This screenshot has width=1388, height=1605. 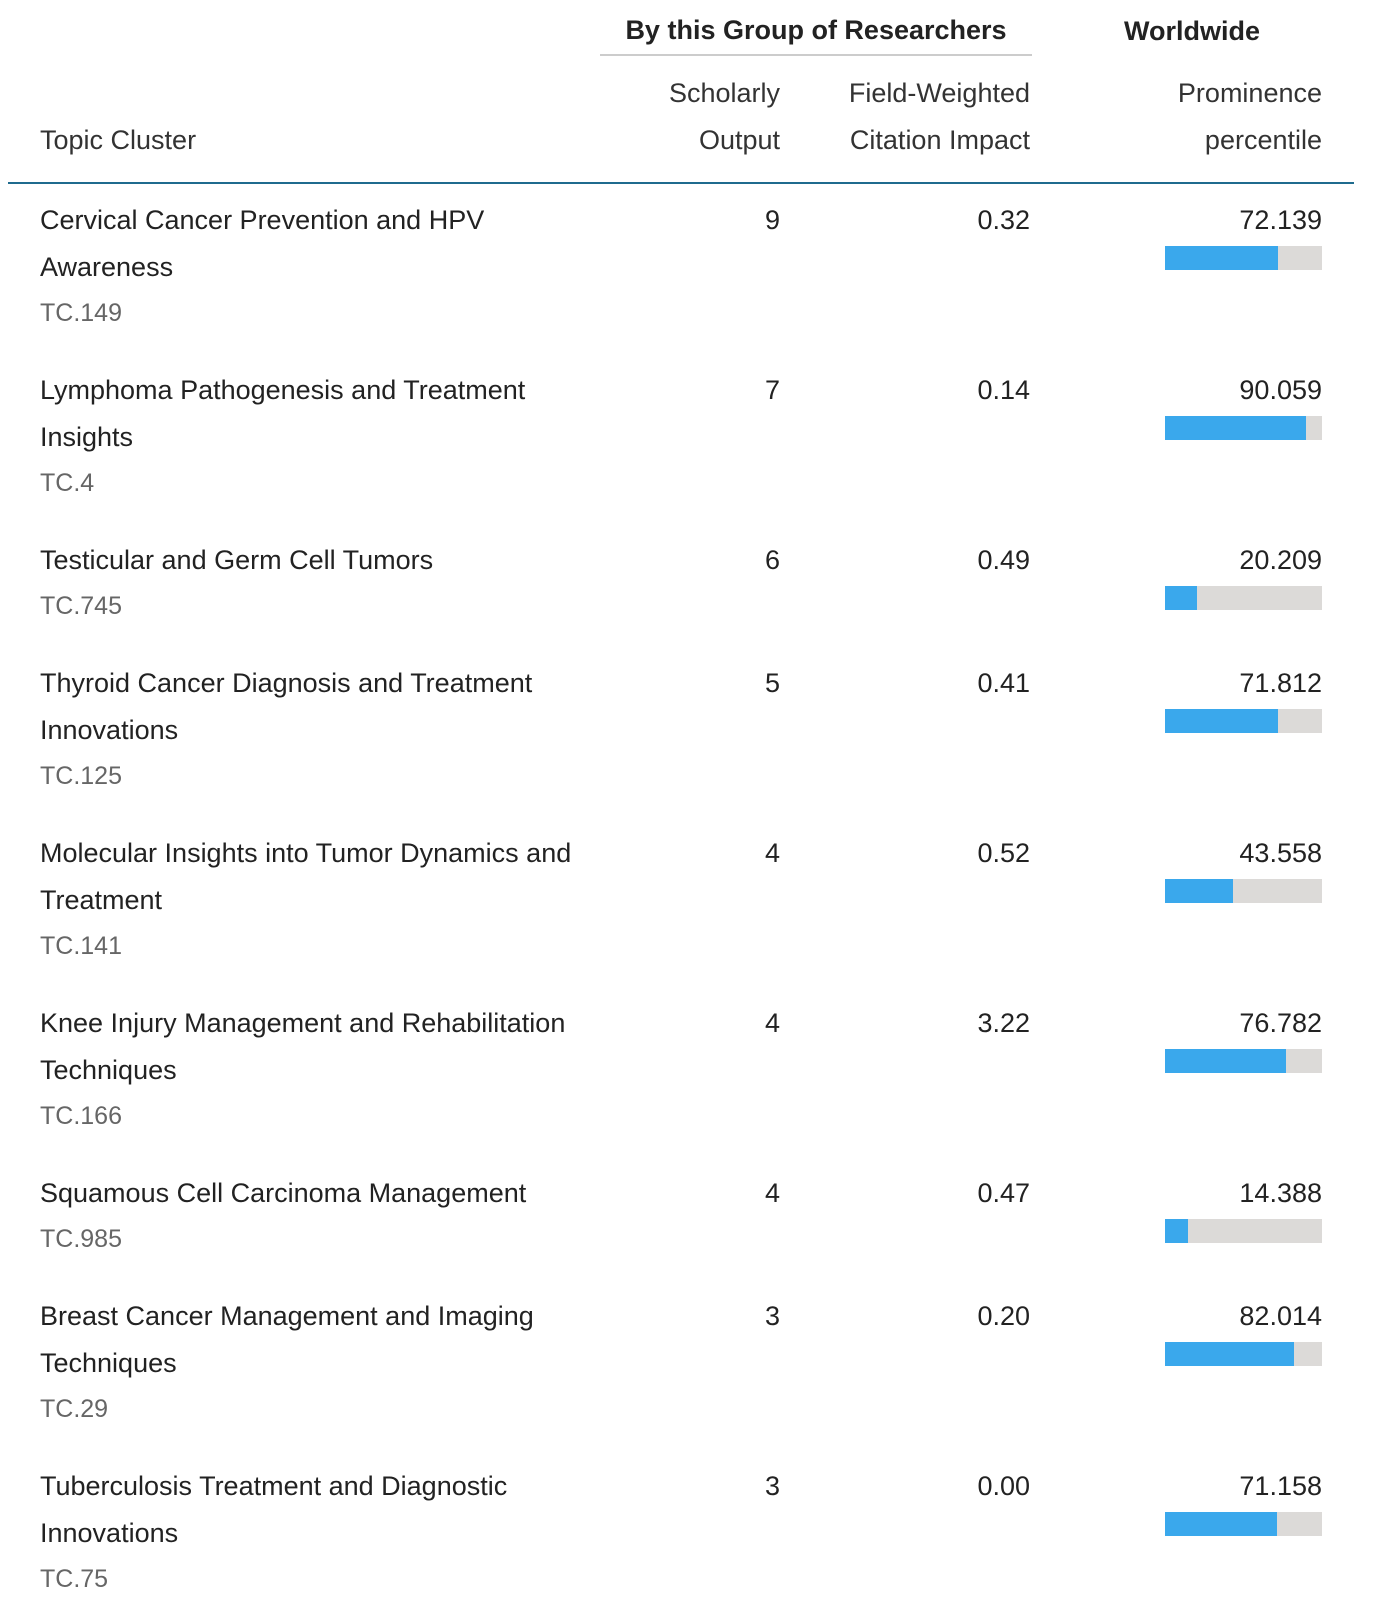 What do you see at coordinates (81, 1116) in the screenshot?
I see `topic-code: TC.166` at bounding box center [81, 1116].